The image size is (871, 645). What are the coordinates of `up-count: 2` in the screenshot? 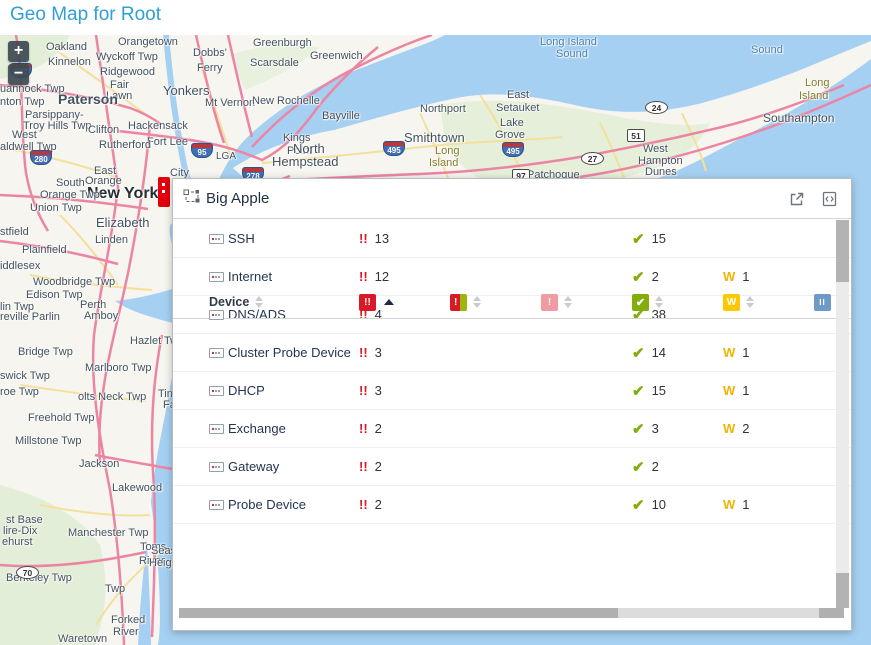 It's located at (655, 466).